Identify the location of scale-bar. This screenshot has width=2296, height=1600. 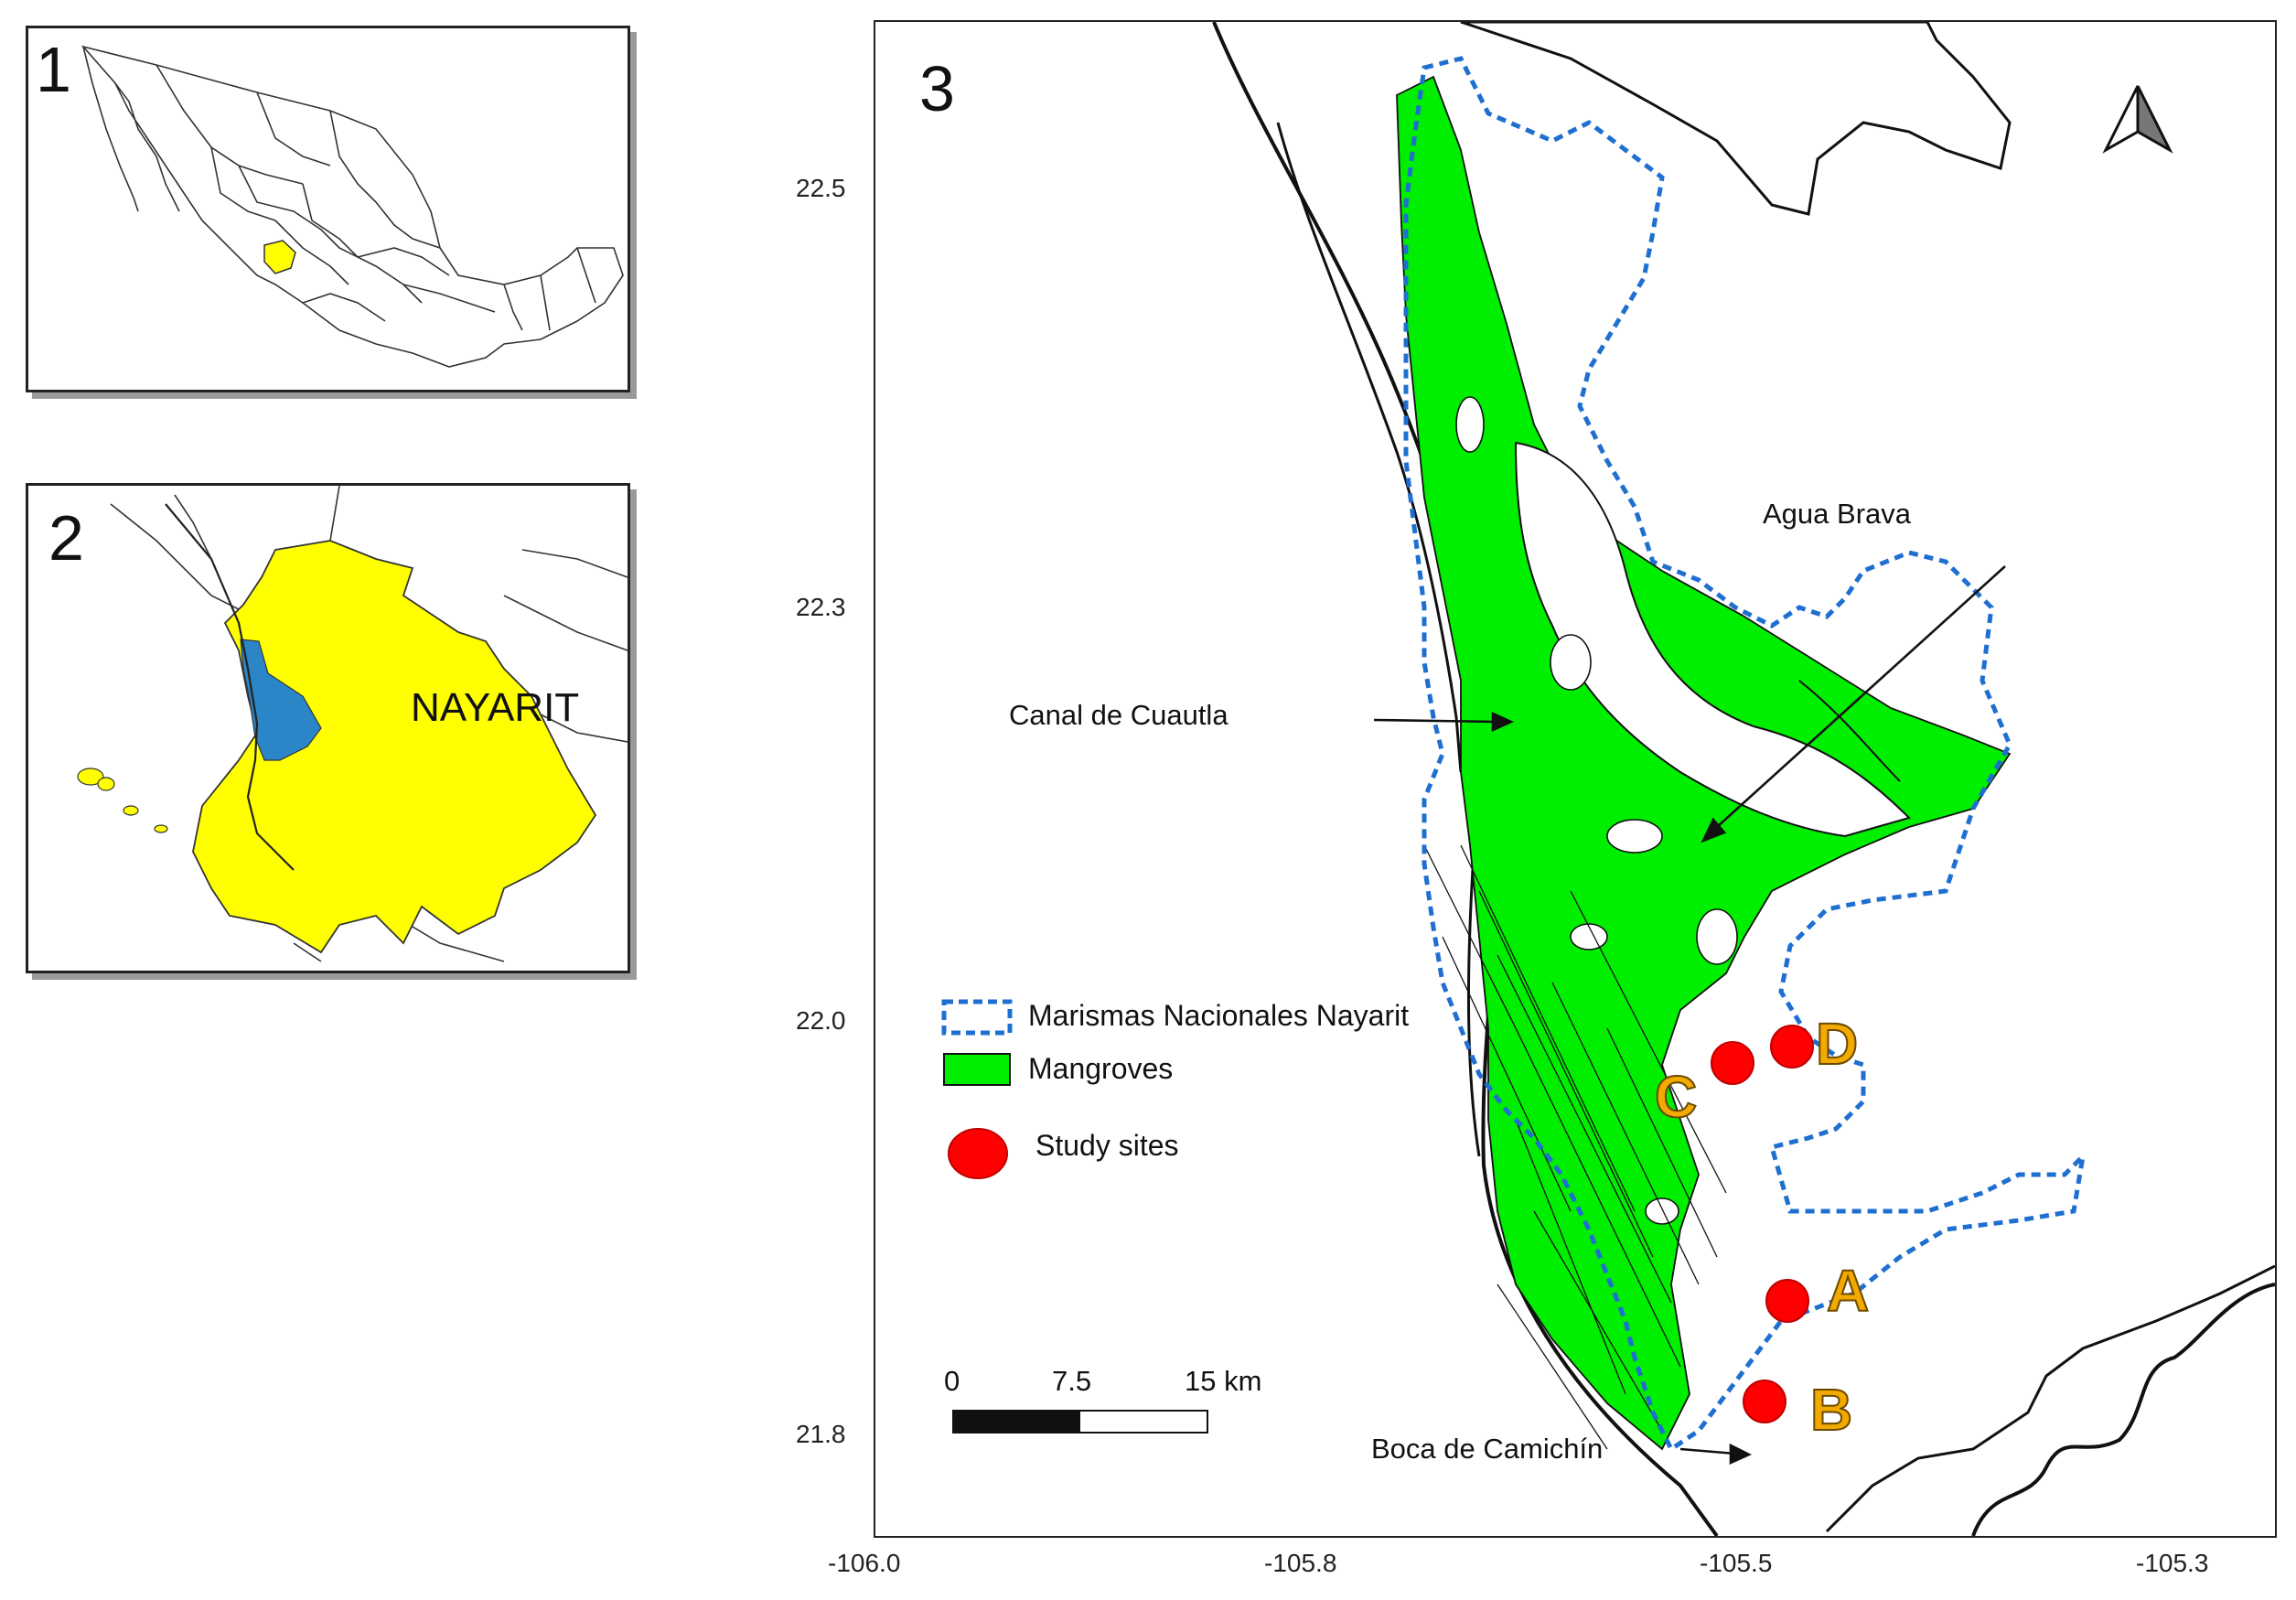
(1080, 1422).